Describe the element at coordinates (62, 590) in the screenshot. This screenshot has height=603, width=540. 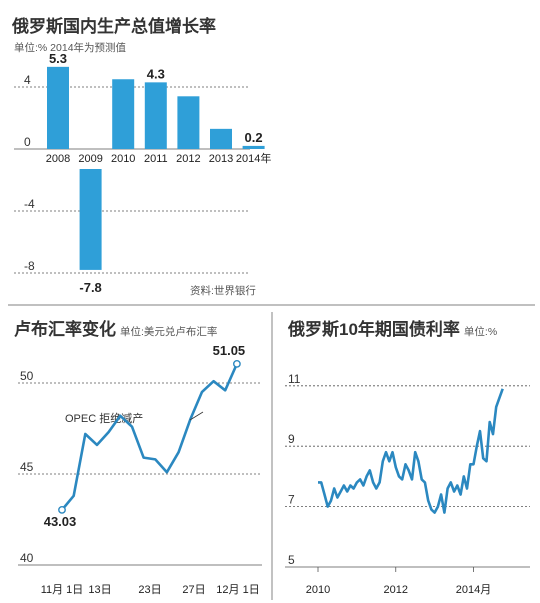
I see `ruble-xtick-label: 11月 1日` at that location.